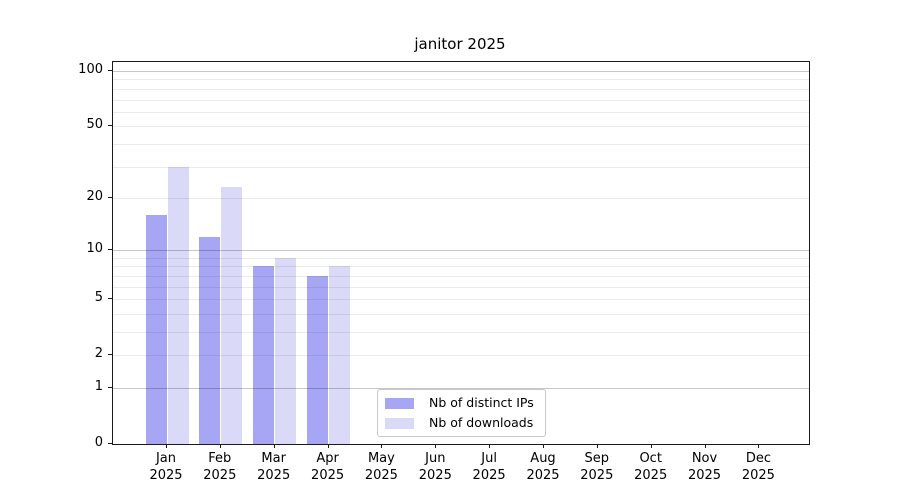  Describe the element at coordinates (98, 298) in the screenshot. I see `y-tick-label-5: 5` at that location.